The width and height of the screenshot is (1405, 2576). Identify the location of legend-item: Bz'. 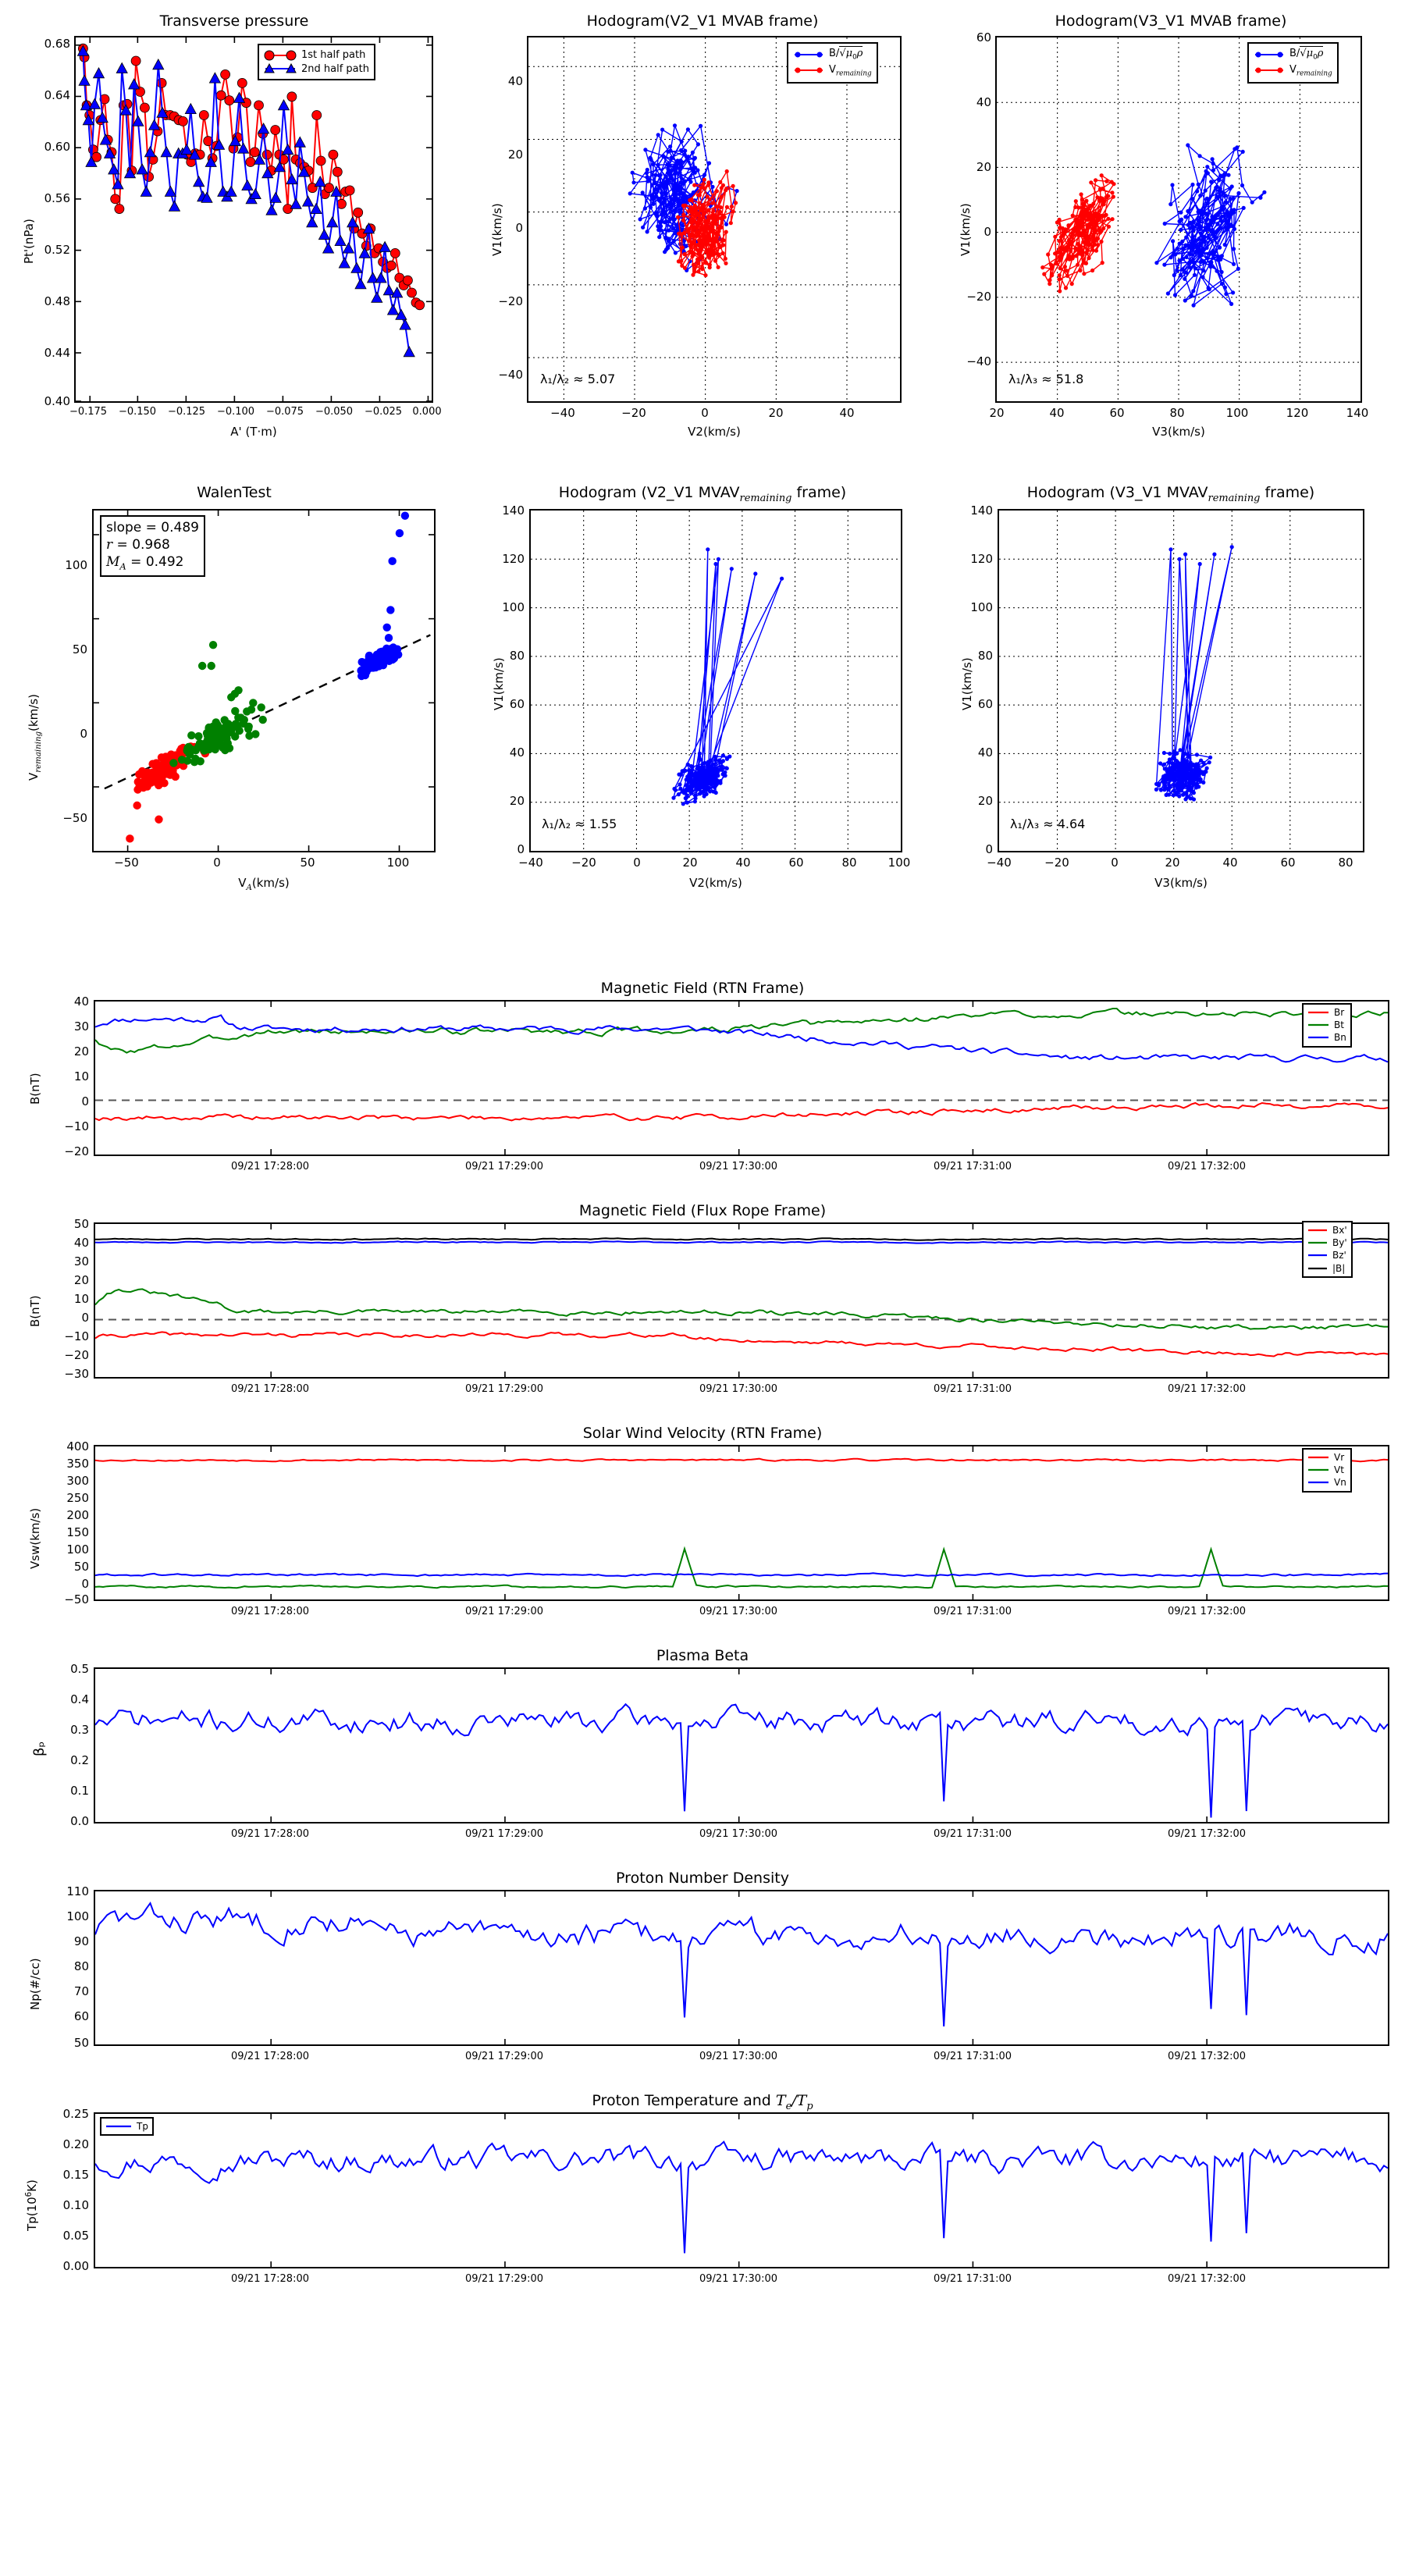
(1327, 1255).